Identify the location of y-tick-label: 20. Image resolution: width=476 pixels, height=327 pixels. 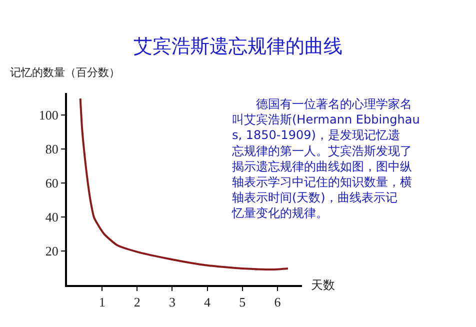
(51, 251).